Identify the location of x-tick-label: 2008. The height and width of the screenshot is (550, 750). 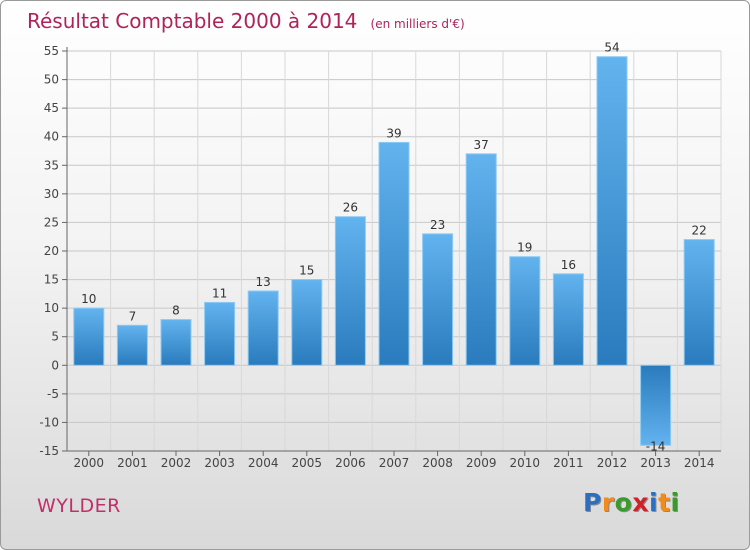
(437, 463).